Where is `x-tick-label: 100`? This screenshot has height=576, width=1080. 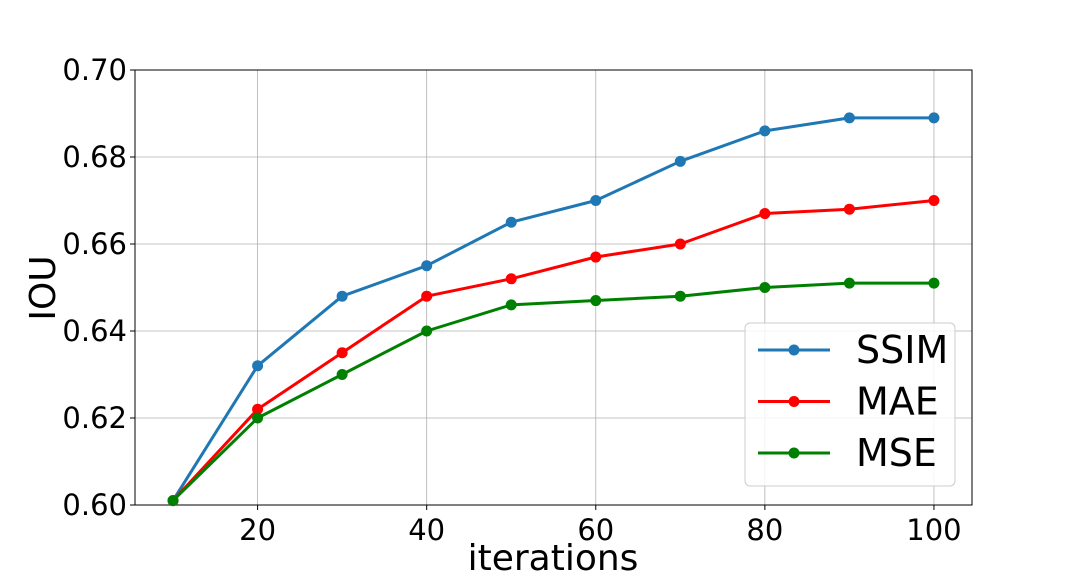 x-tick-label: 100 is located at coordinates (933, 530).